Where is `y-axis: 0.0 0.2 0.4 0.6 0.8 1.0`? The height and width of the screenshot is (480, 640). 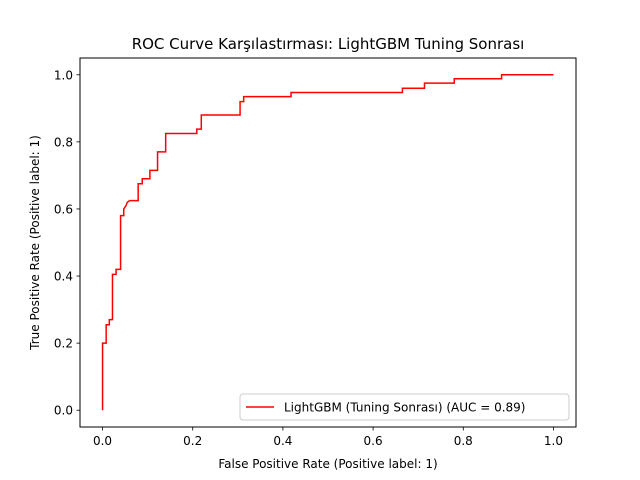 y-axis: 0.0 0.2 0.4 0.6 0.8 1.0 is located at coordinates (67, 243).